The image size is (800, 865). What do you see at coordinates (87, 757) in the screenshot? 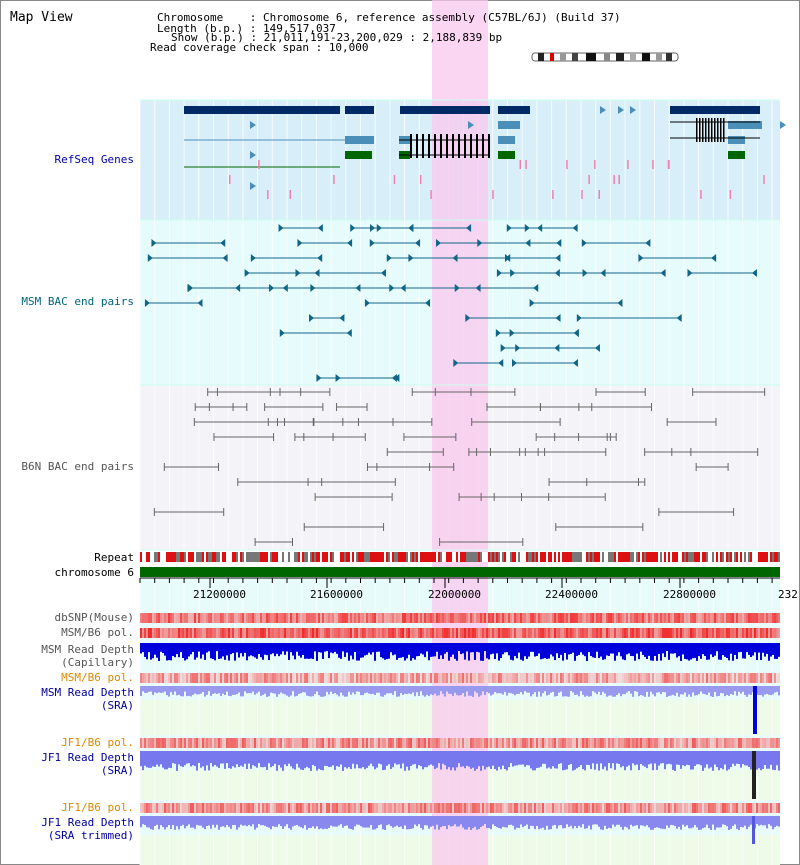
I see `track-label-jf1-depth-sra: JF1 Read Depth` at bounding box center [87, 757].